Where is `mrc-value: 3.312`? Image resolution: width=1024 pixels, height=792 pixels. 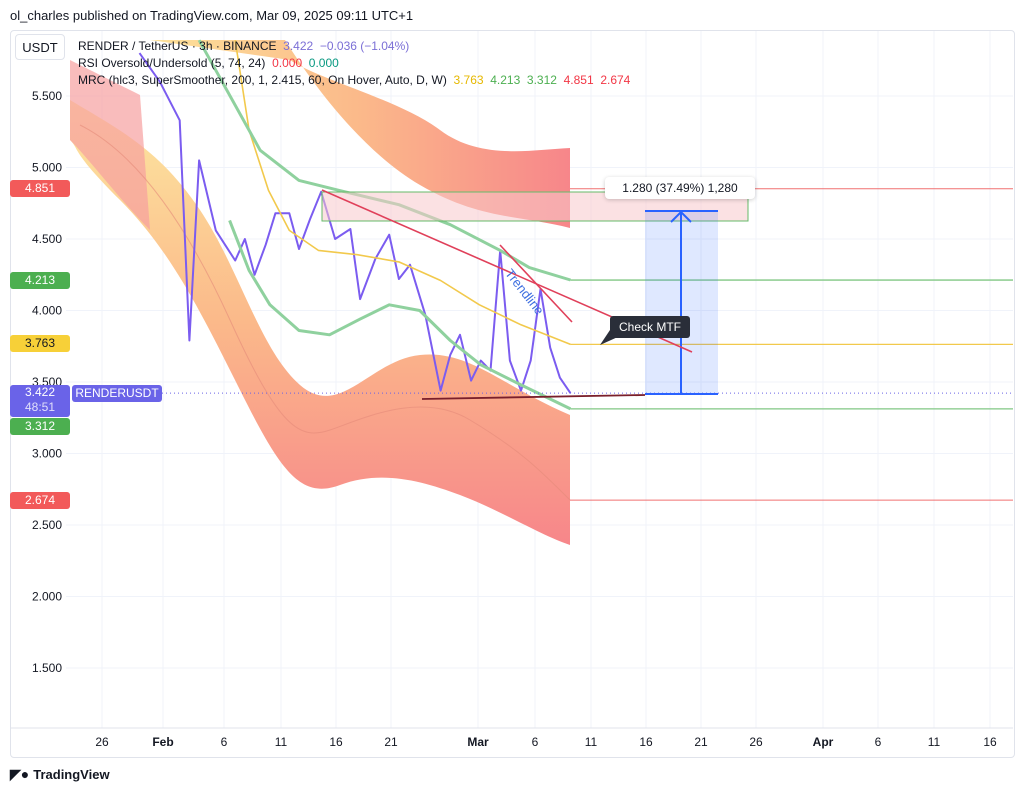 mrc-value: 3.312 is located at coordinates (541, 80).